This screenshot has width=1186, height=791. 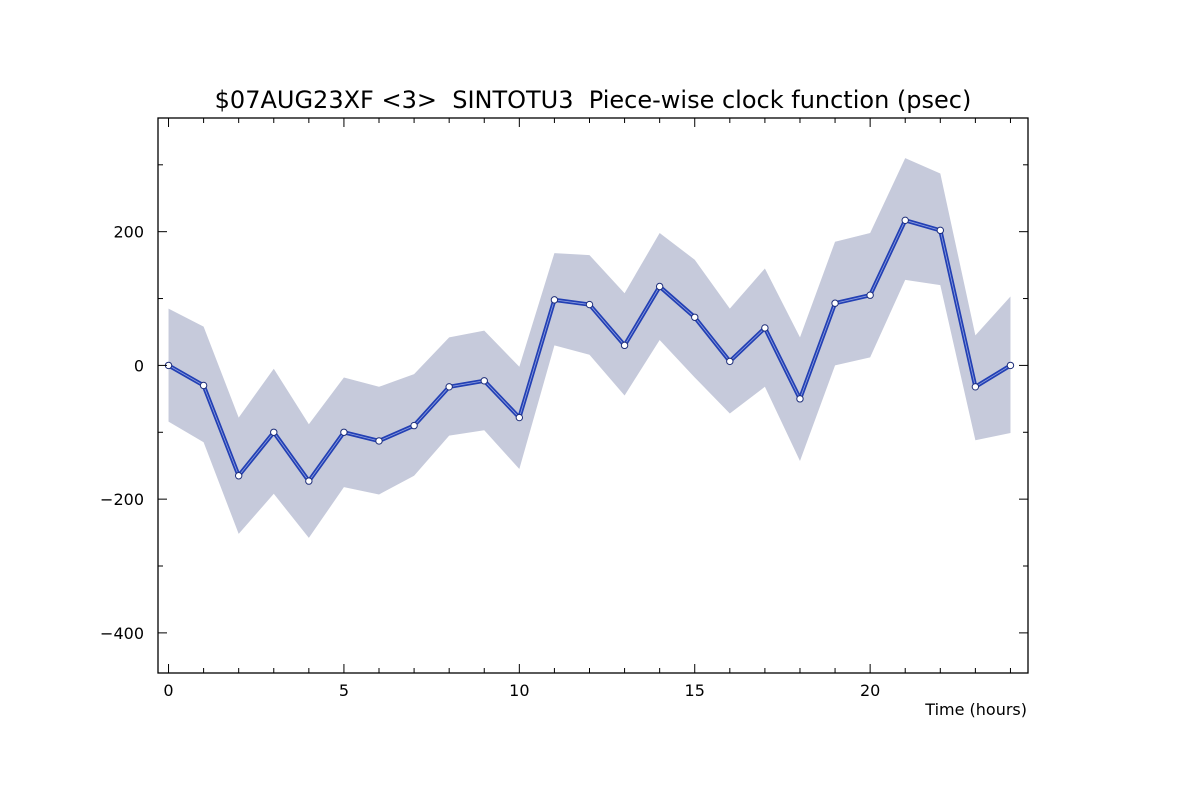 I want to click on x-tick-label: 5, so click(x=344, y=690).